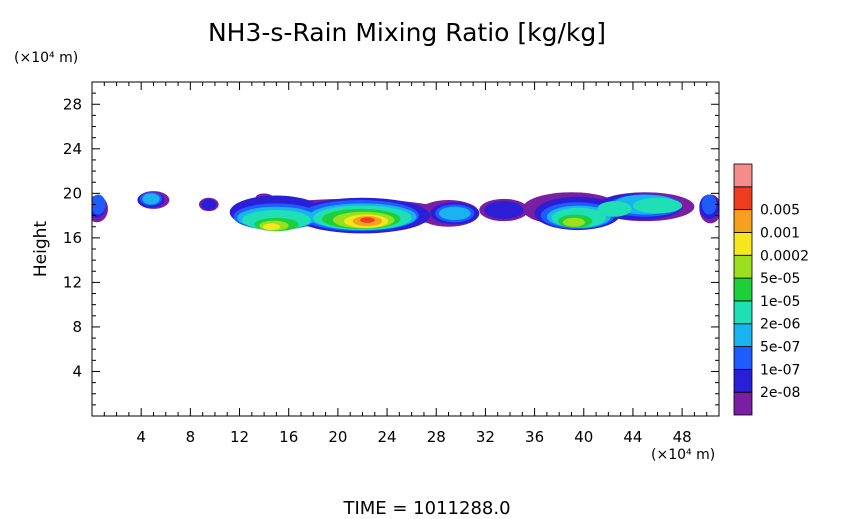 Image resolution: width=854 pixels, height=519 pixels. Describe the element at coordinates (436, 437) in the screenshot. I see `x-tick-label: 28` at that location.